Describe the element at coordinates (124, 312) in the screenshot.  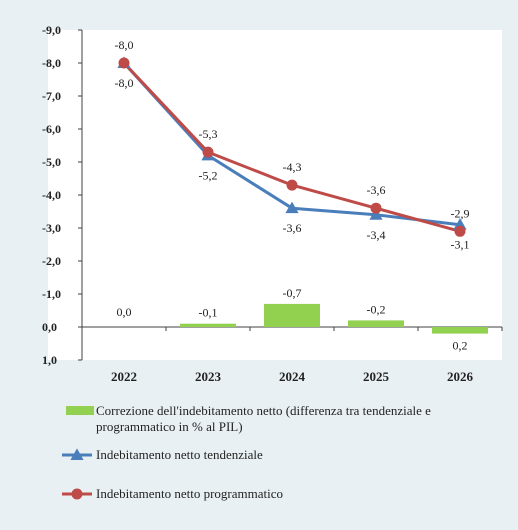
I see `bar-data-label: 0,0` at that location.